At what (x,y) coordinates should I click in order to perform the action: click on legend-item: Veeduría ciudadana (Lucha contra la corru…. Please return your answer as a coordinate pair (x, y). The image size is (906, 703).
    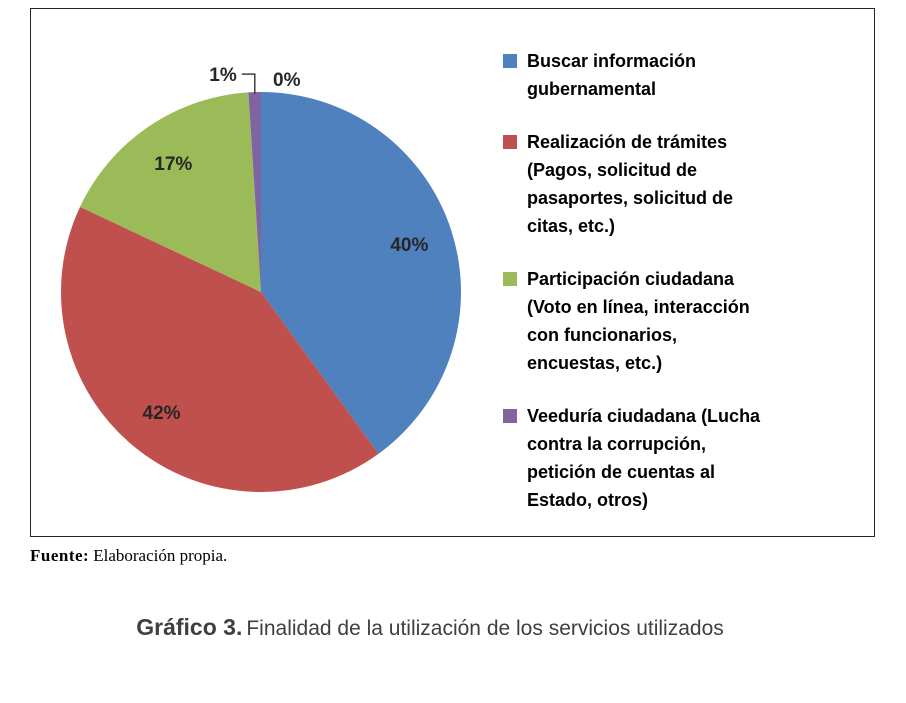
    Looking at the image, I should click on (678, 458).